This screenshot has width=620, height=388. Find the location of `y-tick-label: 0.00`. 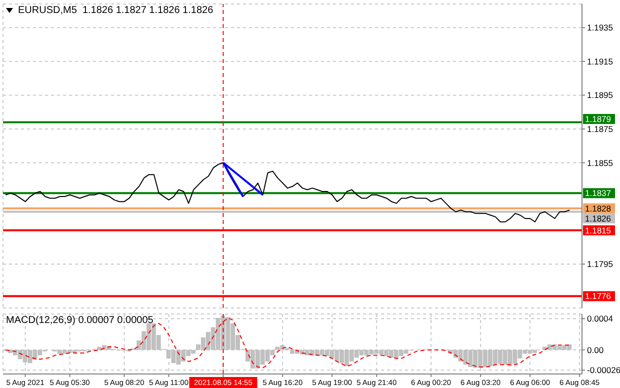

y-tick-label: 0.00 is located at coordinates (595, 349).